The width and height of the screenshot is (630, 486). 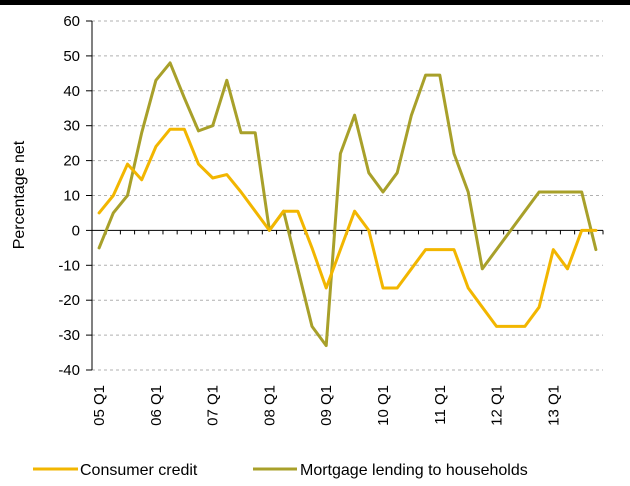 I want to click on y-tick-label: -40, so click(x=69, y=370).